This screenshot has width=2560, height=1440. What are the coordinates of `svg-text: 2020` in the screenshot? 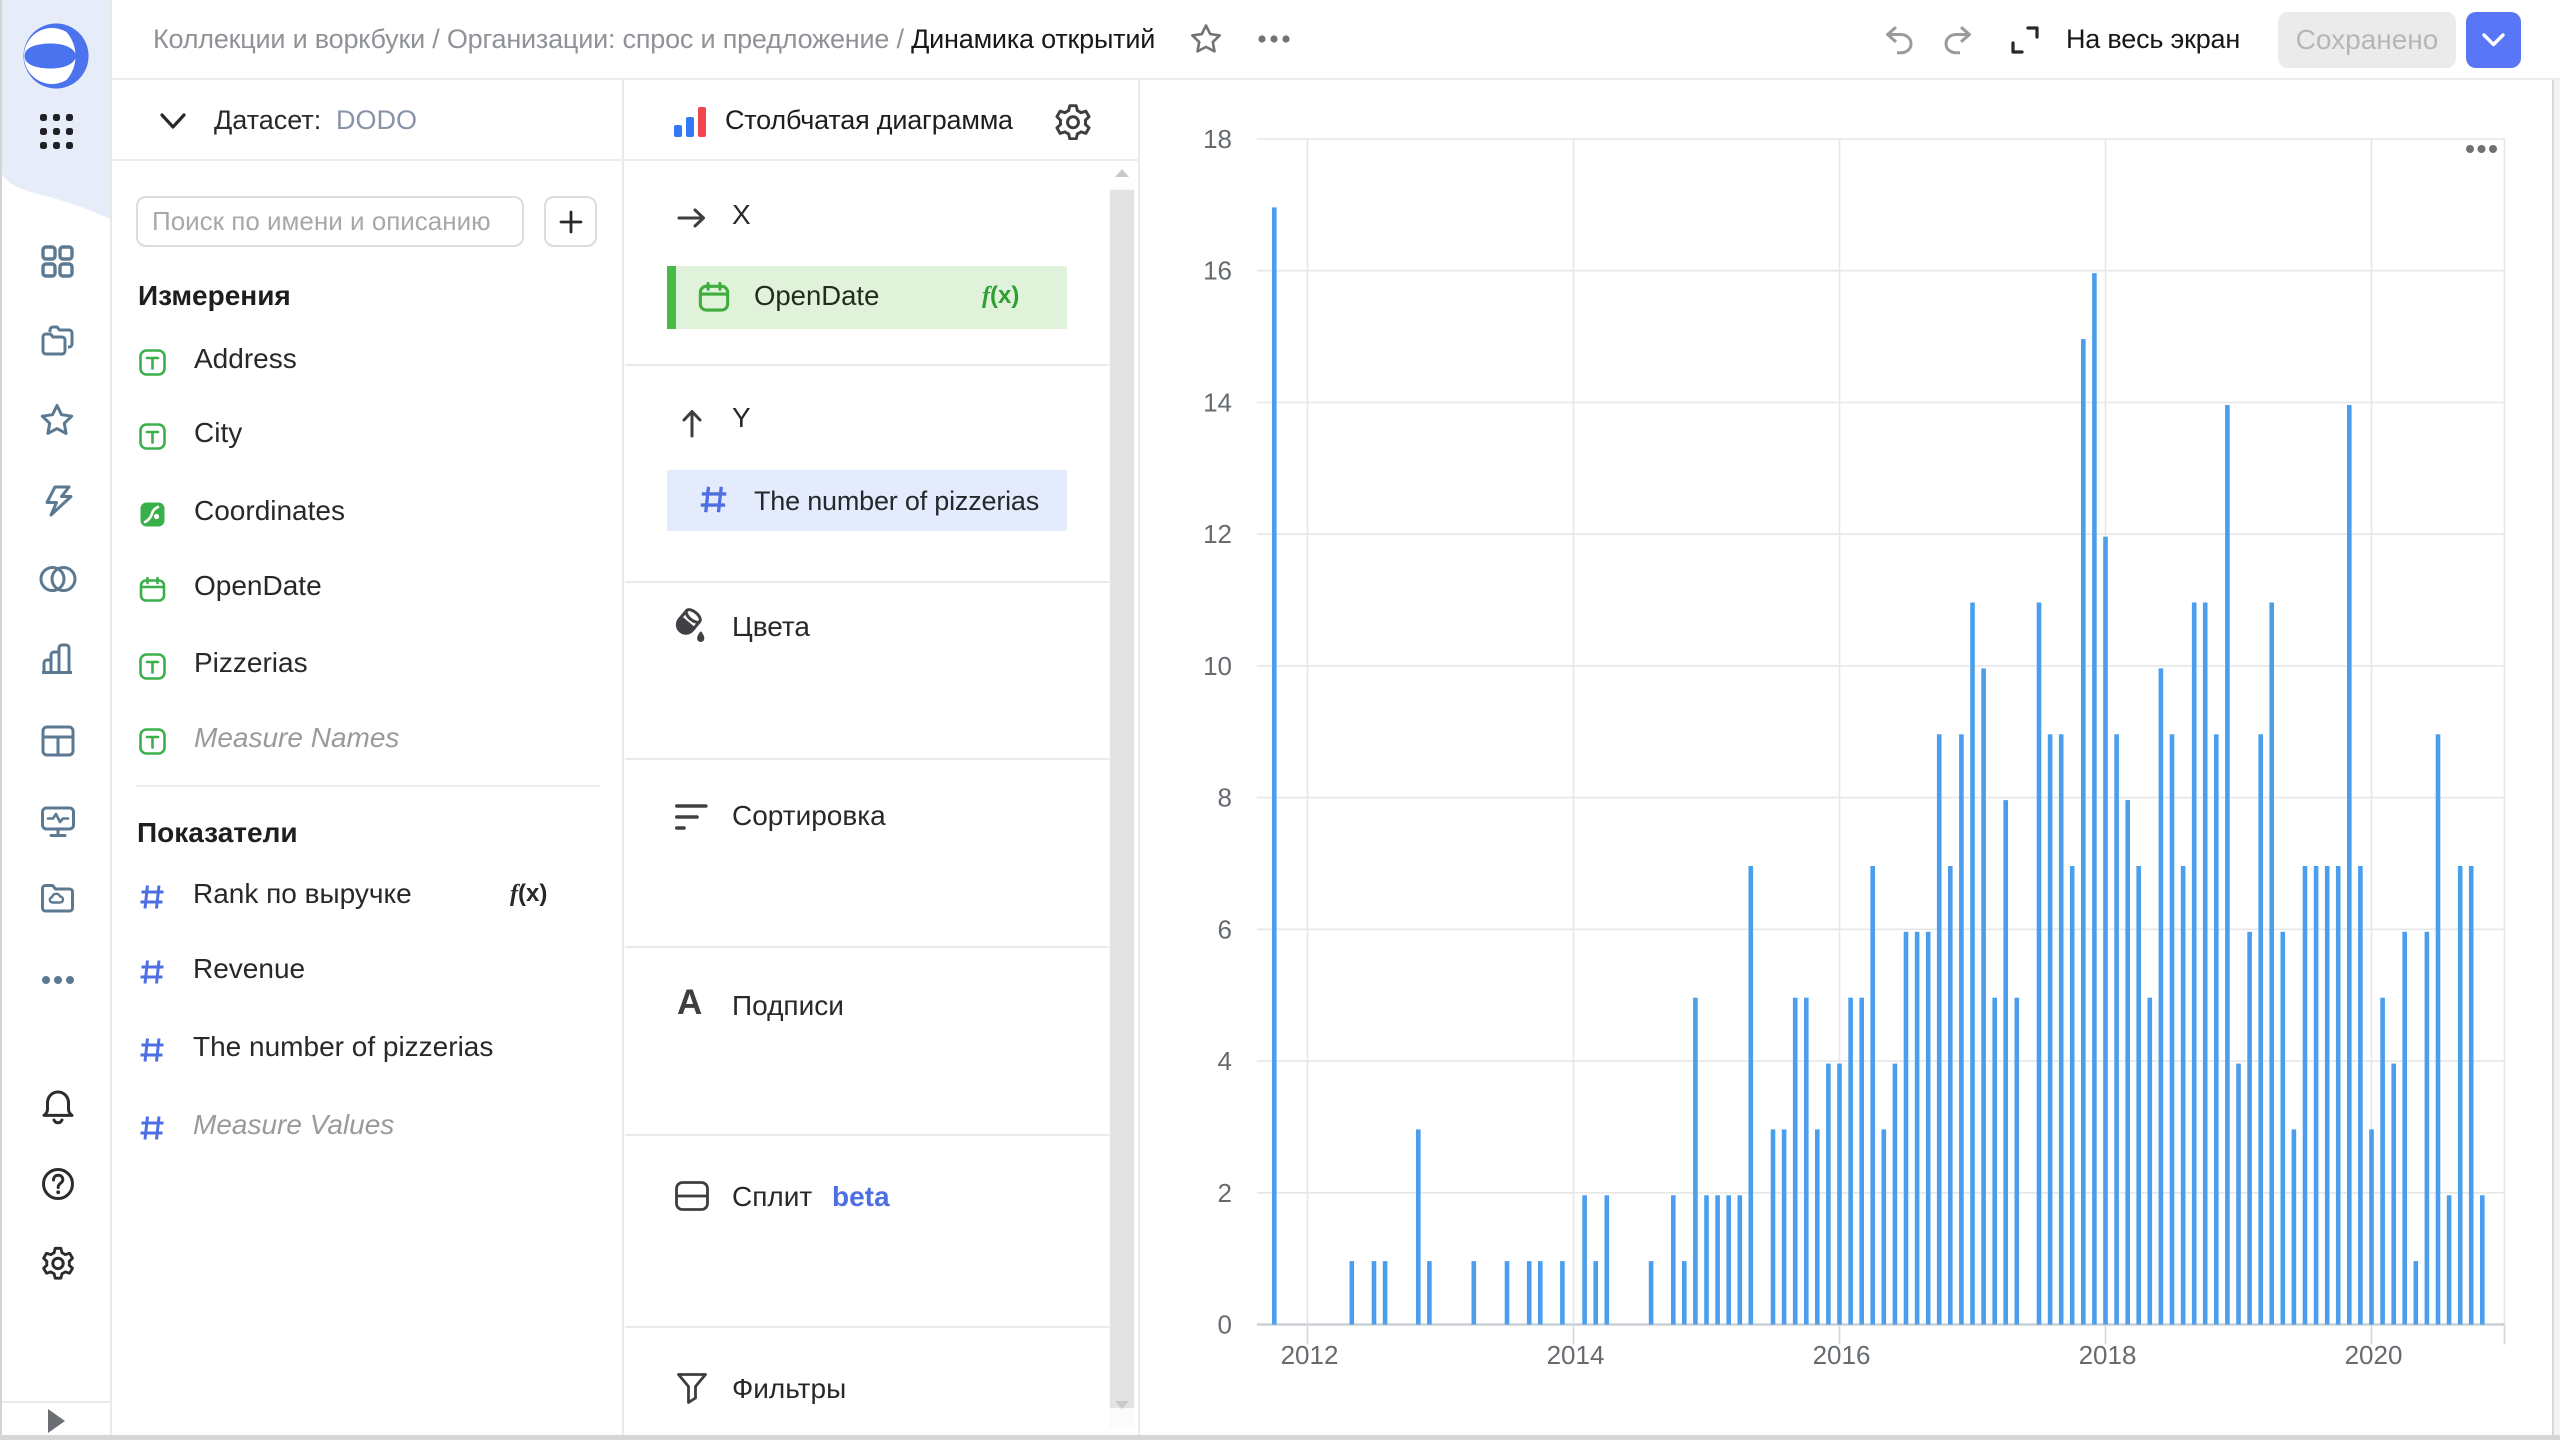 It's located at (2374, 1355).